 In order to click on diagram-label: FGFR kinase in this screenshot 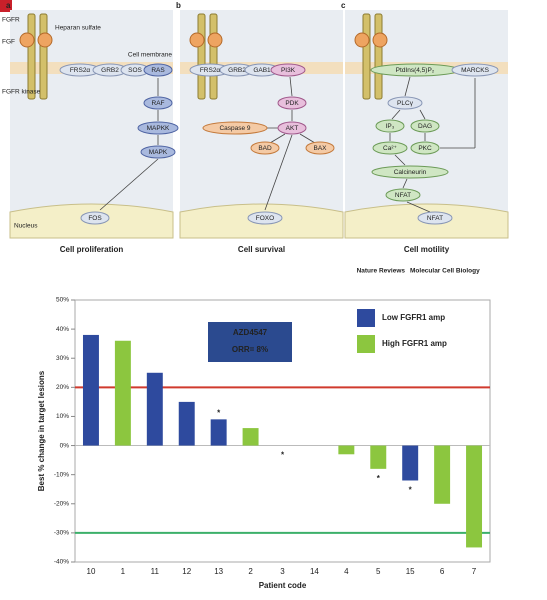, I will do `click(21, 92)`.